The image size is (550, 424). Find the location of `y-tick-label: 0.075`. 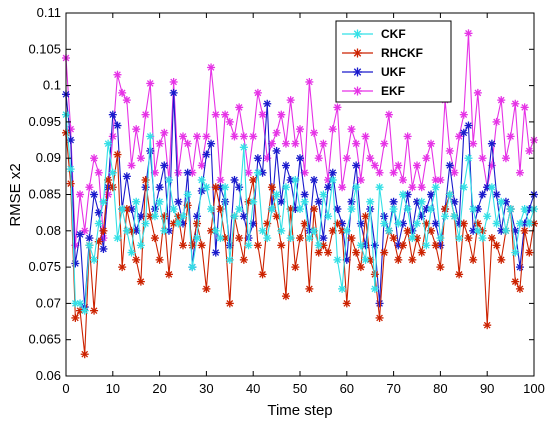

y-tick-label: 0.075 is located at coordinates (44, 266).